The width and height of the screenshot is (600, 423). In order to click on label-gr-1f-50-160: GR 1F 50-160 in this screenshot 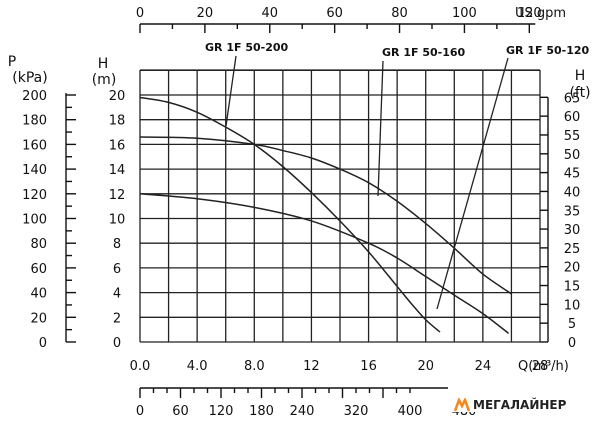, I will do `click(424, 52)`.